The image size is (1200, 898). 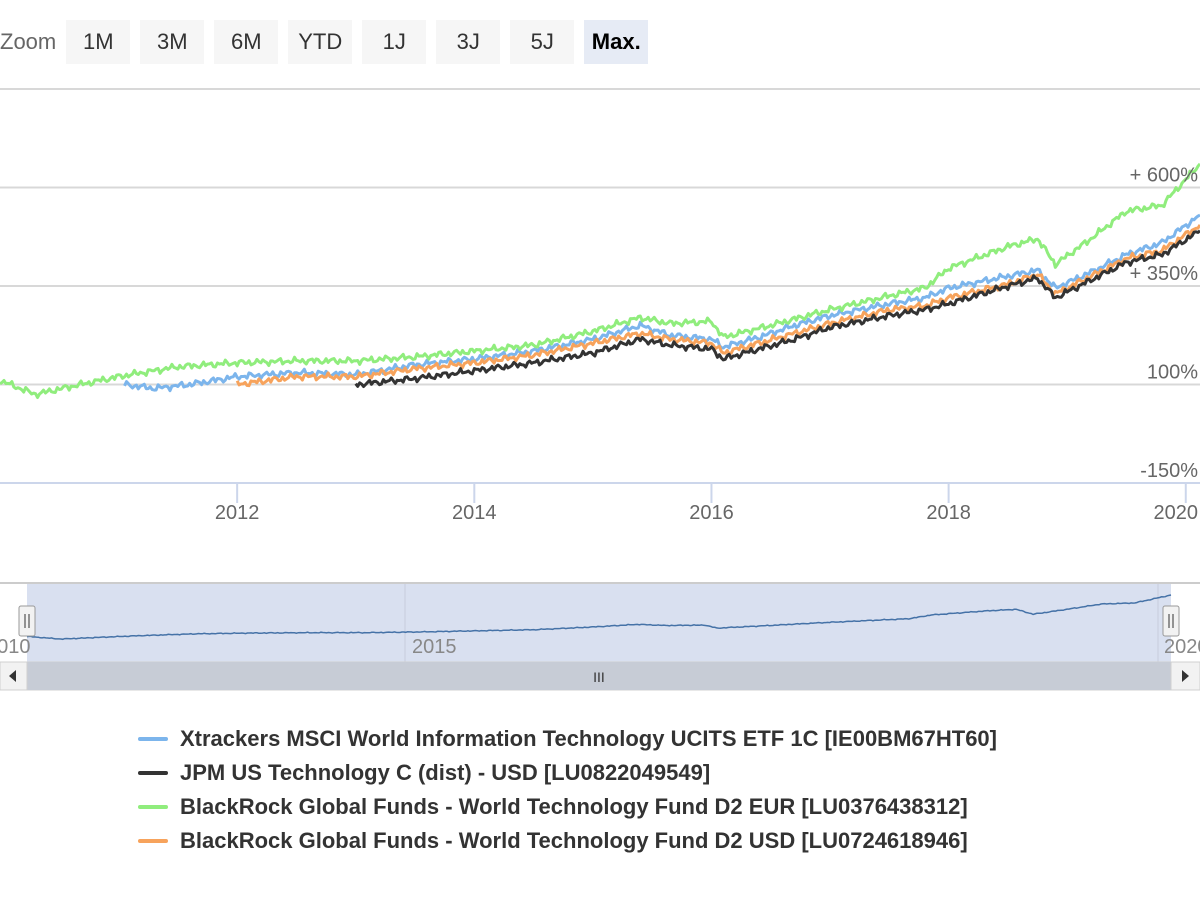 I want to click on scrollbar-left-arrow, so click(x=14, y=676).